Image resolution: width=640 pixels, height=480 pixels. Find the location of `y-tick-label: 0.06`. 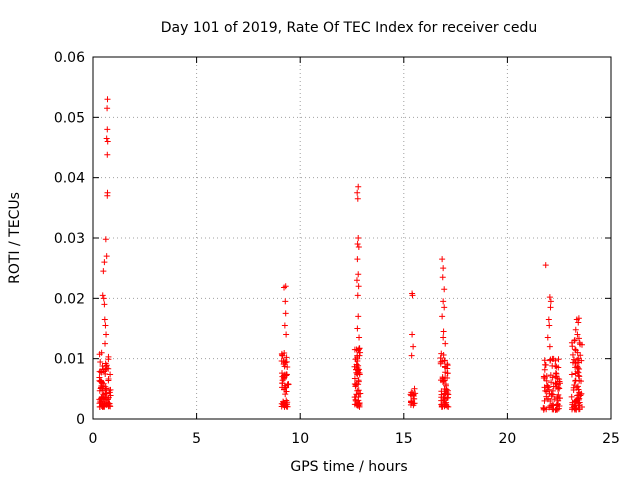

y-tick-label: 0.06 is located at coordinates (69, 58).